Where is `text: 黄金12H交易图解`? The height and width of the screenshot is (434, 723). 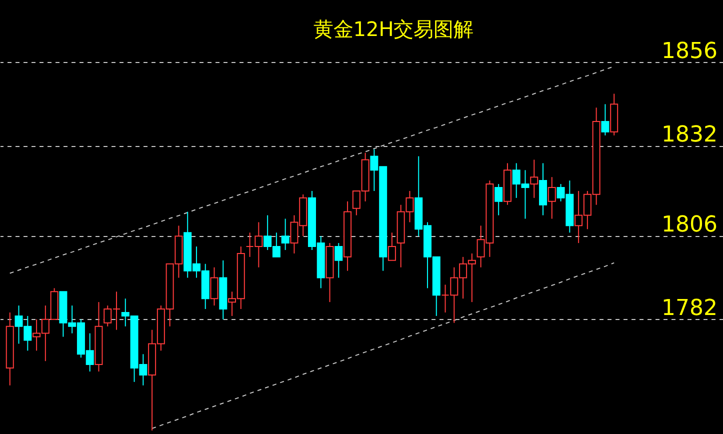
text: 黄金12H交易图解 is located at coordinates (393, 29).